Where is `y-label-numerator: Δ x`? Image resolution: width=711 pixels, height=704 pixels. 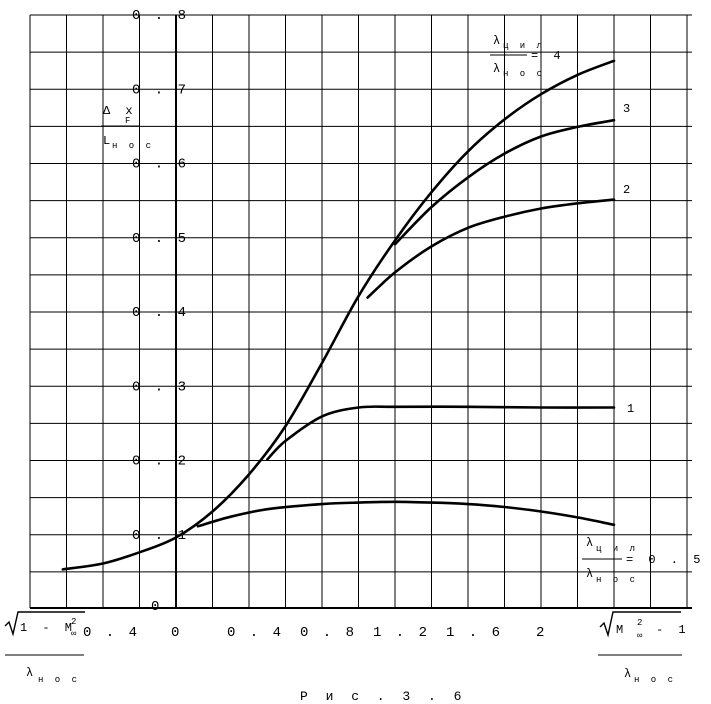 y-label-numerator: Δ x is located at coordinates (120, 111).